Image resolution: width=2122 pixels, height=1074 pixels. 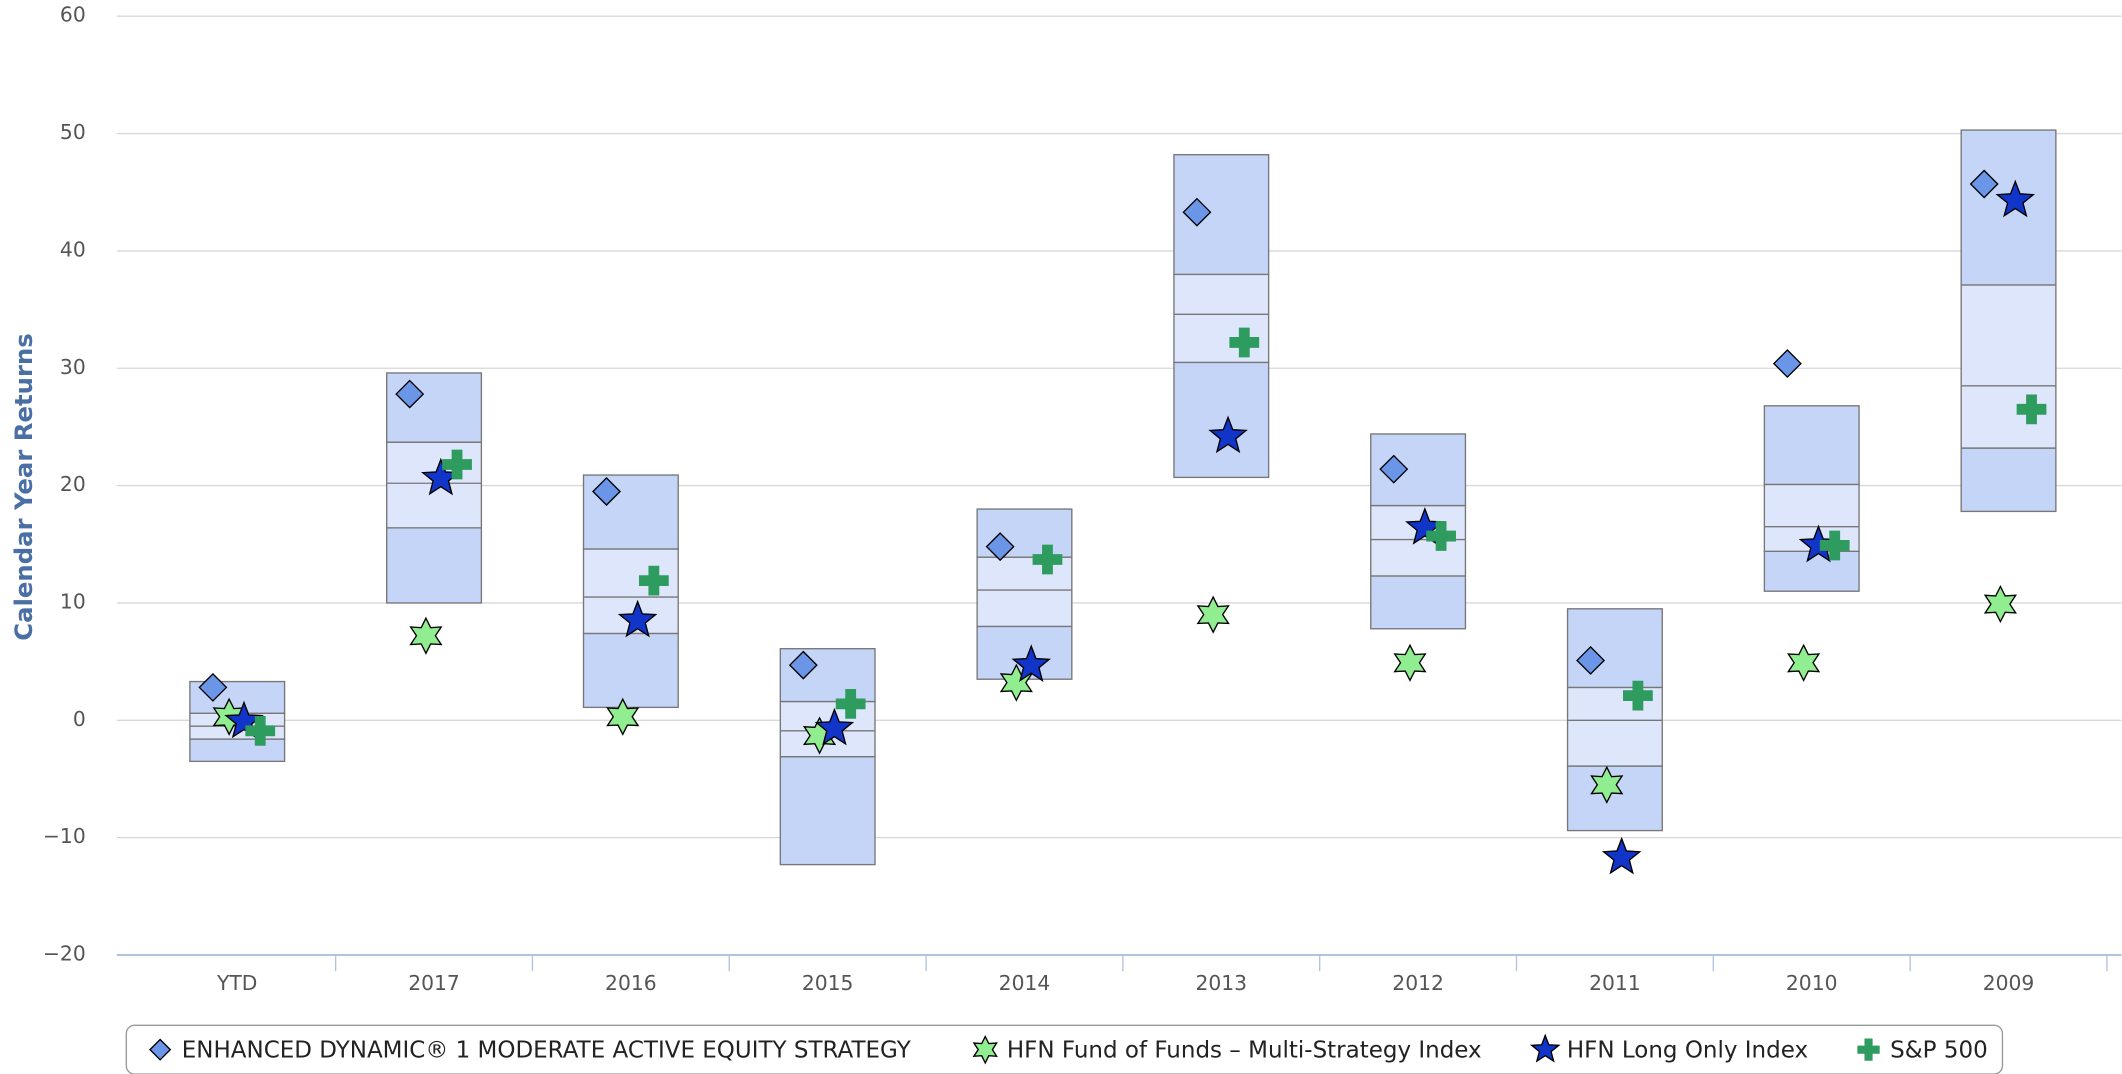 I want to click on y-tick-label: −10, so click(x=64, y=836).